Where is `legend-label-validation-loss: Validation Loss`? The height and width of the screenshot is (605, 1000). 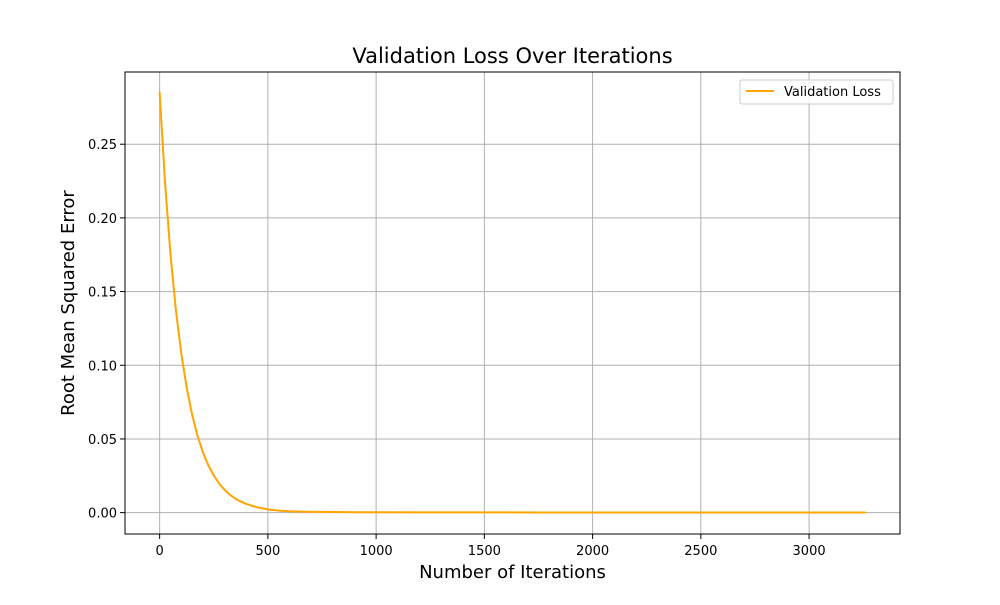
legend-label-validation-loss: Validation Loss is located at coordinates (832, 92).